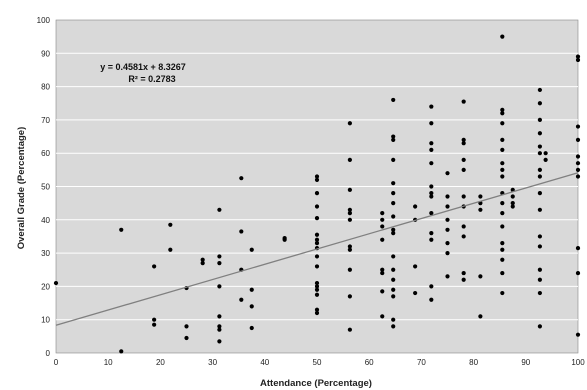  What do you see at coordinates (264, 362) in the screenshot?
I see `x-tick-label: 40` at bounding box center [264, 362].